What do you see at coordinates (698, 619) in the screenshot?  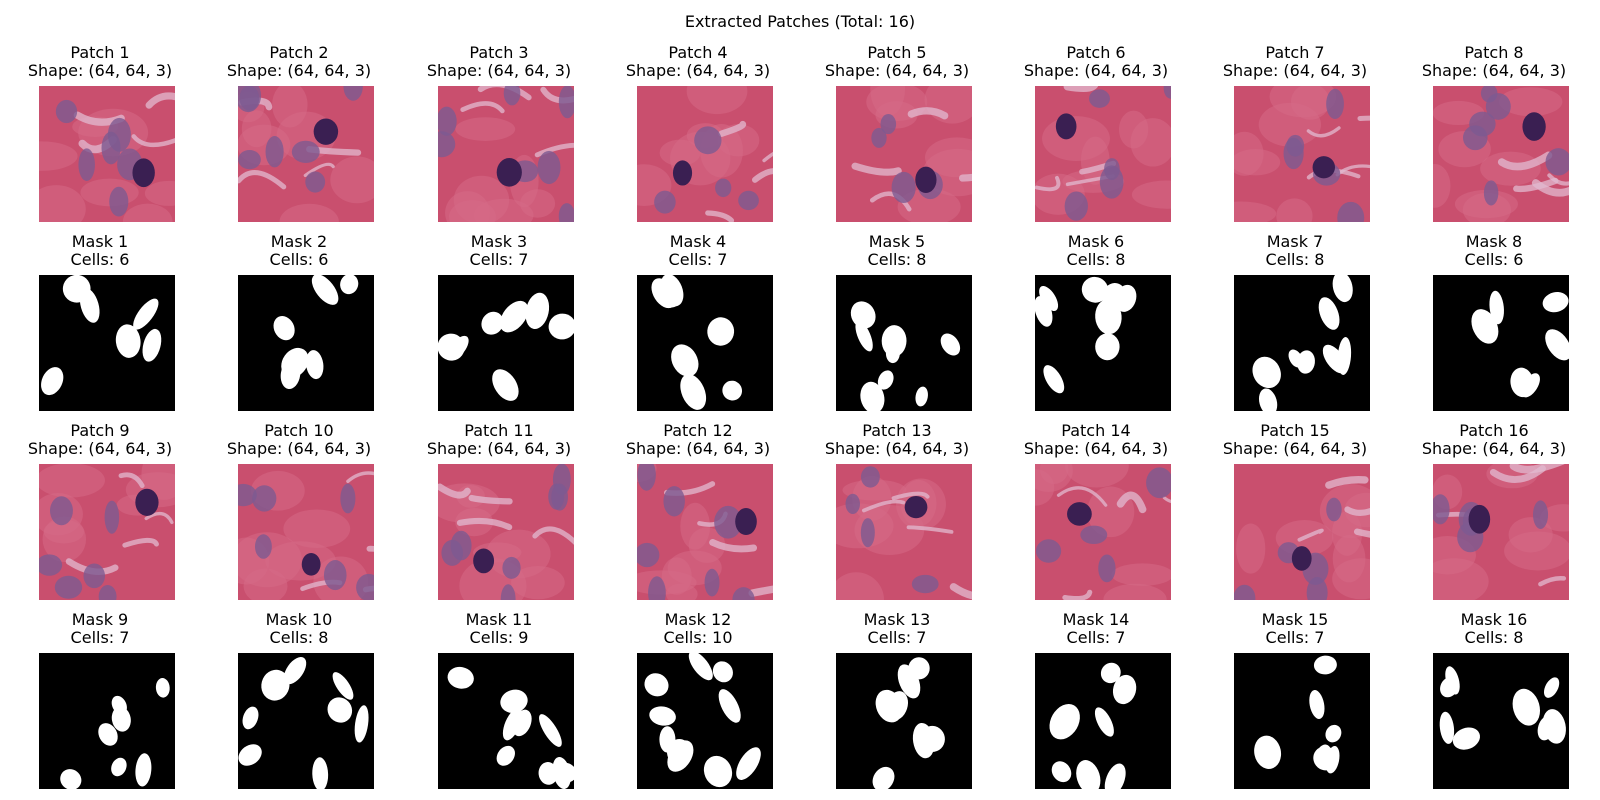 I see `mask-label: Mask 12` at bounding box center [698, 619].